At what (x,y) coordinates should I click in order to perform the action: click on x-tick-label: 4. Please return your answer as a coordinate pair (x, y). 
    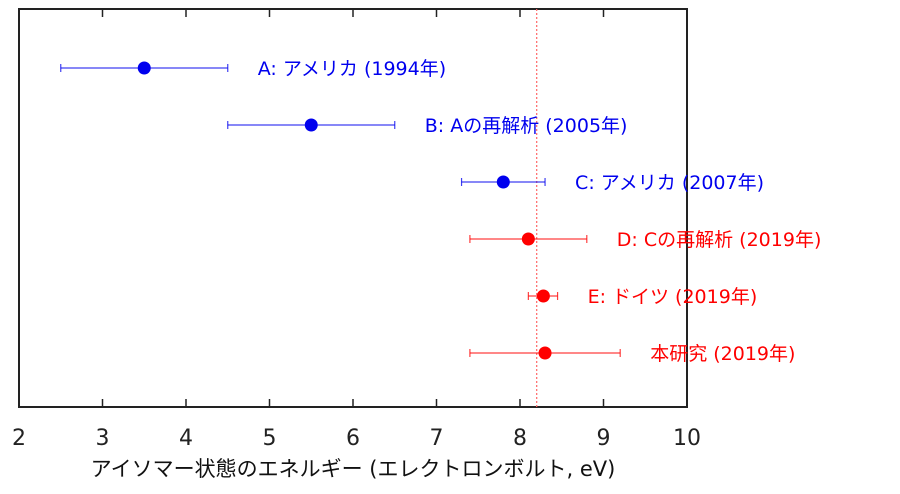
    Looking at the image, I should click on (186, 438).